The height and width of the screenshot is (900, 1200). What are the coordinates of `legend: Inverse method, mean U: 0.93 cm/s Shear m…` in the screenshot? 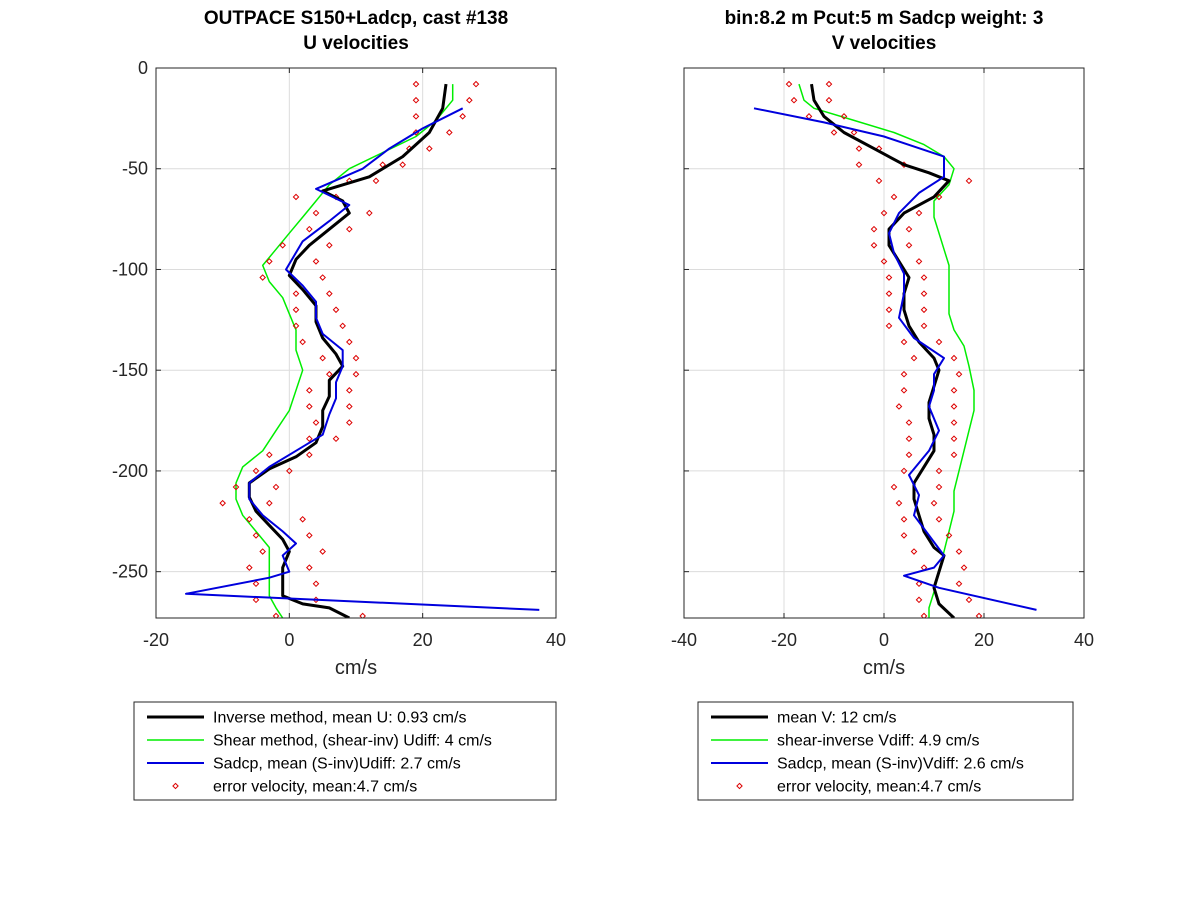 It's located at (345, 751).